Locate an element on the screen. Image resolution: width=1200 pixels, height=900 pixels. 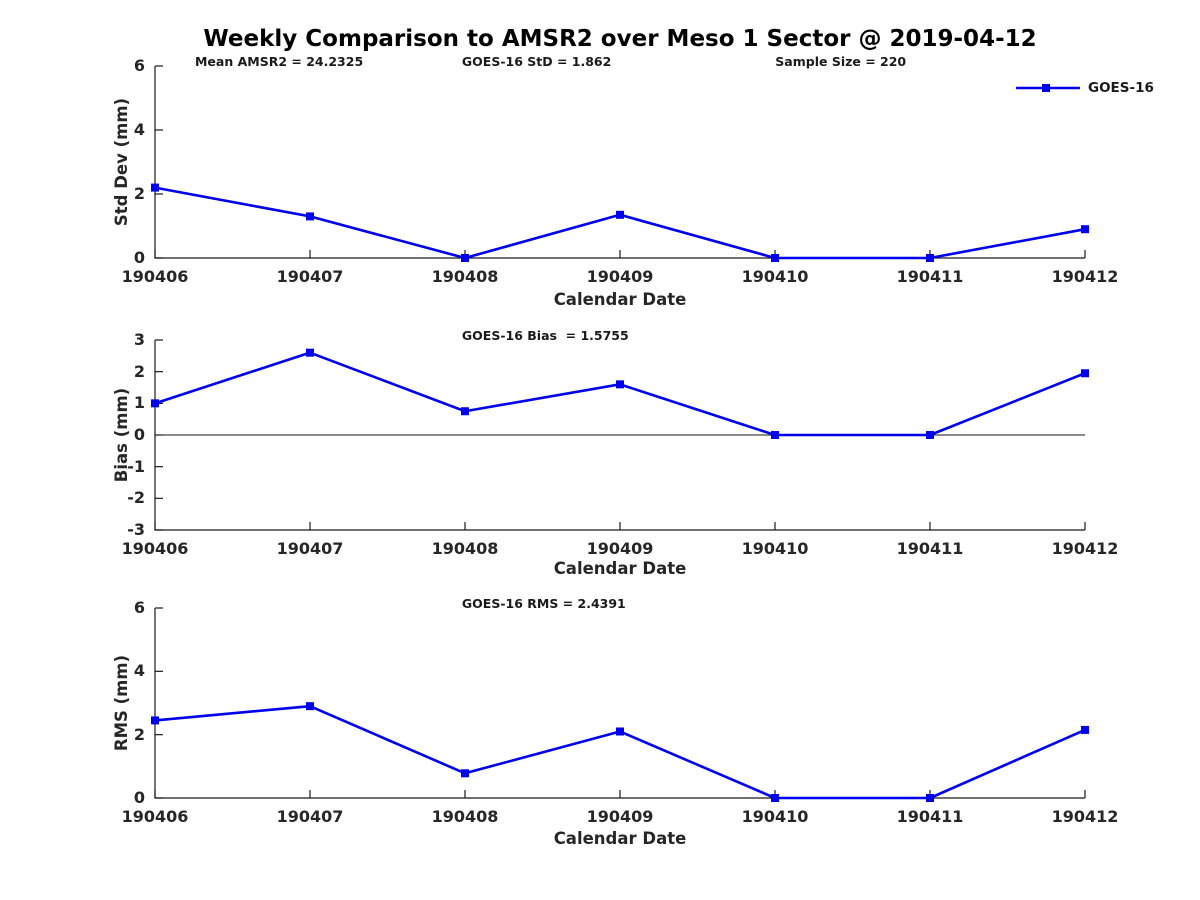
x-axis-label-3: Calendar Date is located at coordinates (620, 838).